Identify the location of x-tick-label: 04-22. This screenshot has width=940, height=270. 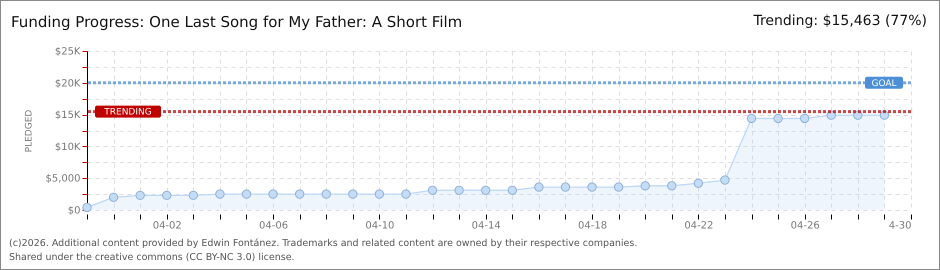
(699, 226).